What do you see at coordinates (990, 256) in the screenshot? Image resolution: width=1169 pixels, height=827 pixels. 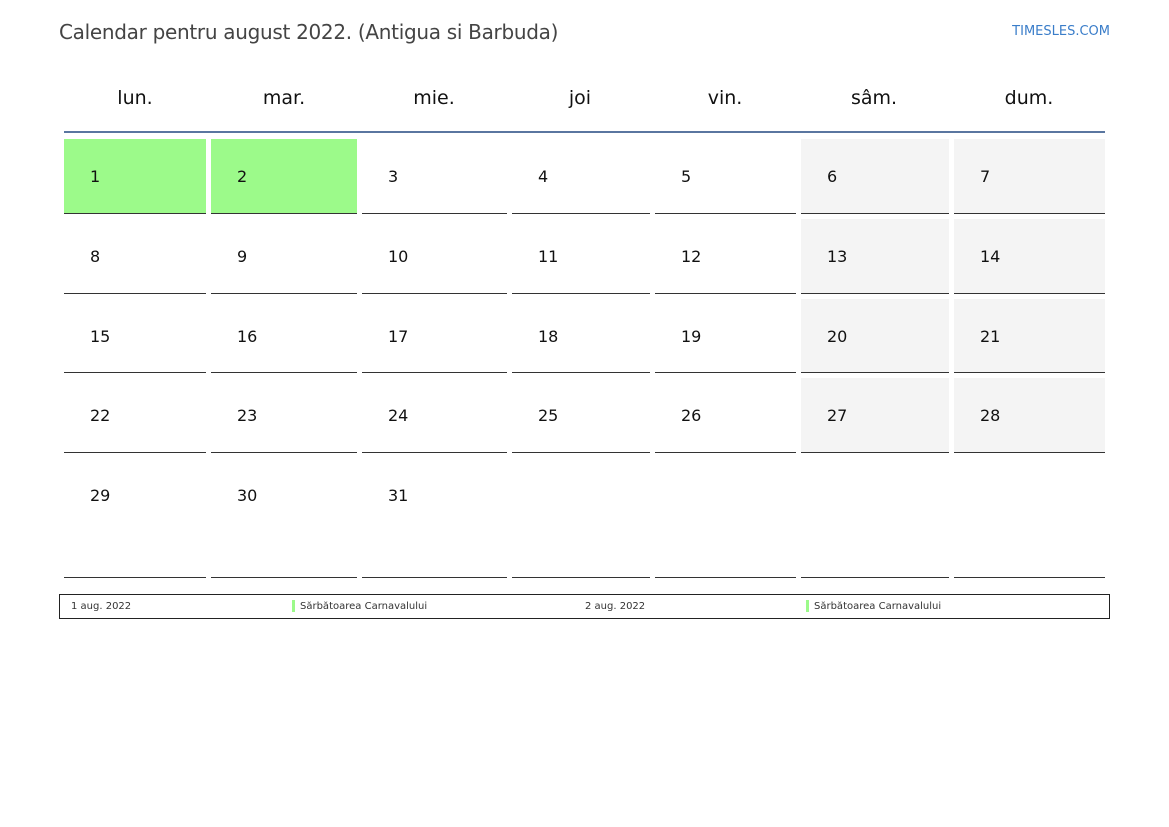 I see `day-number: 14` at bounding box center [990, 256].